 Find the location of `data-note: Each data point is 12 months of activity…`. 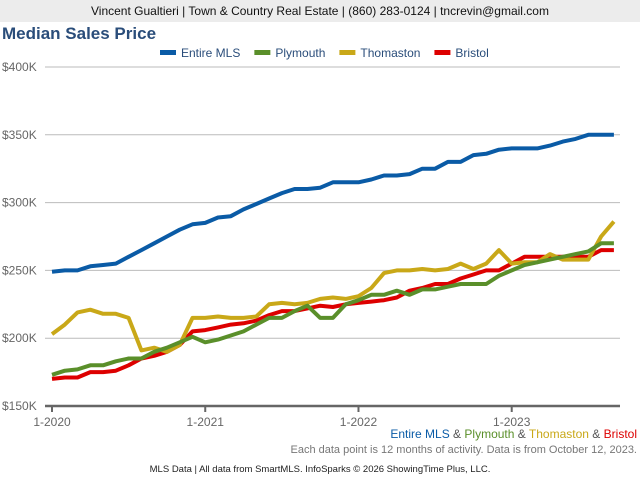

data-note: Each data point is 12 months of activity… is located at coordinates (463, 450).